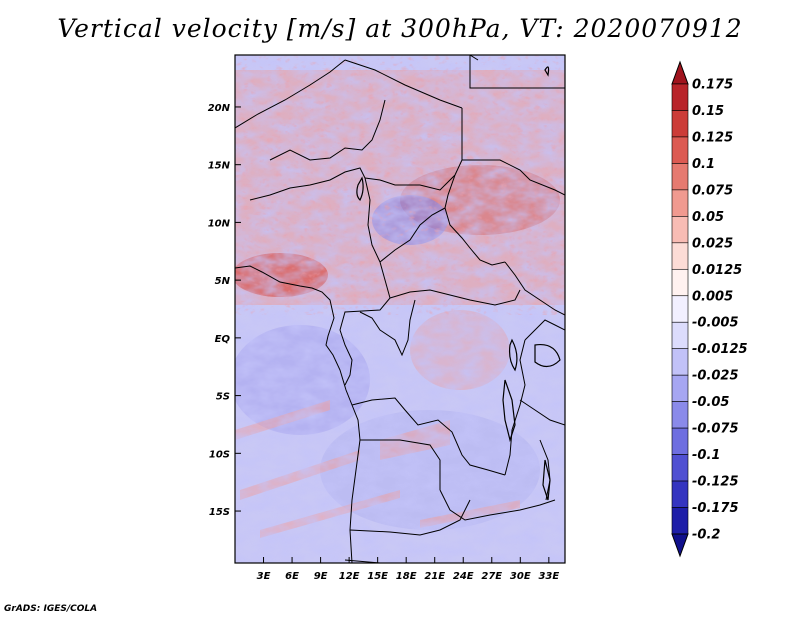 This screenshot has width=800, height=618. I want to click on longitude-axis: 3E 6E 9E 12E 15E 18E 21E 24E 27E 30E 33E, so click(408, 569).